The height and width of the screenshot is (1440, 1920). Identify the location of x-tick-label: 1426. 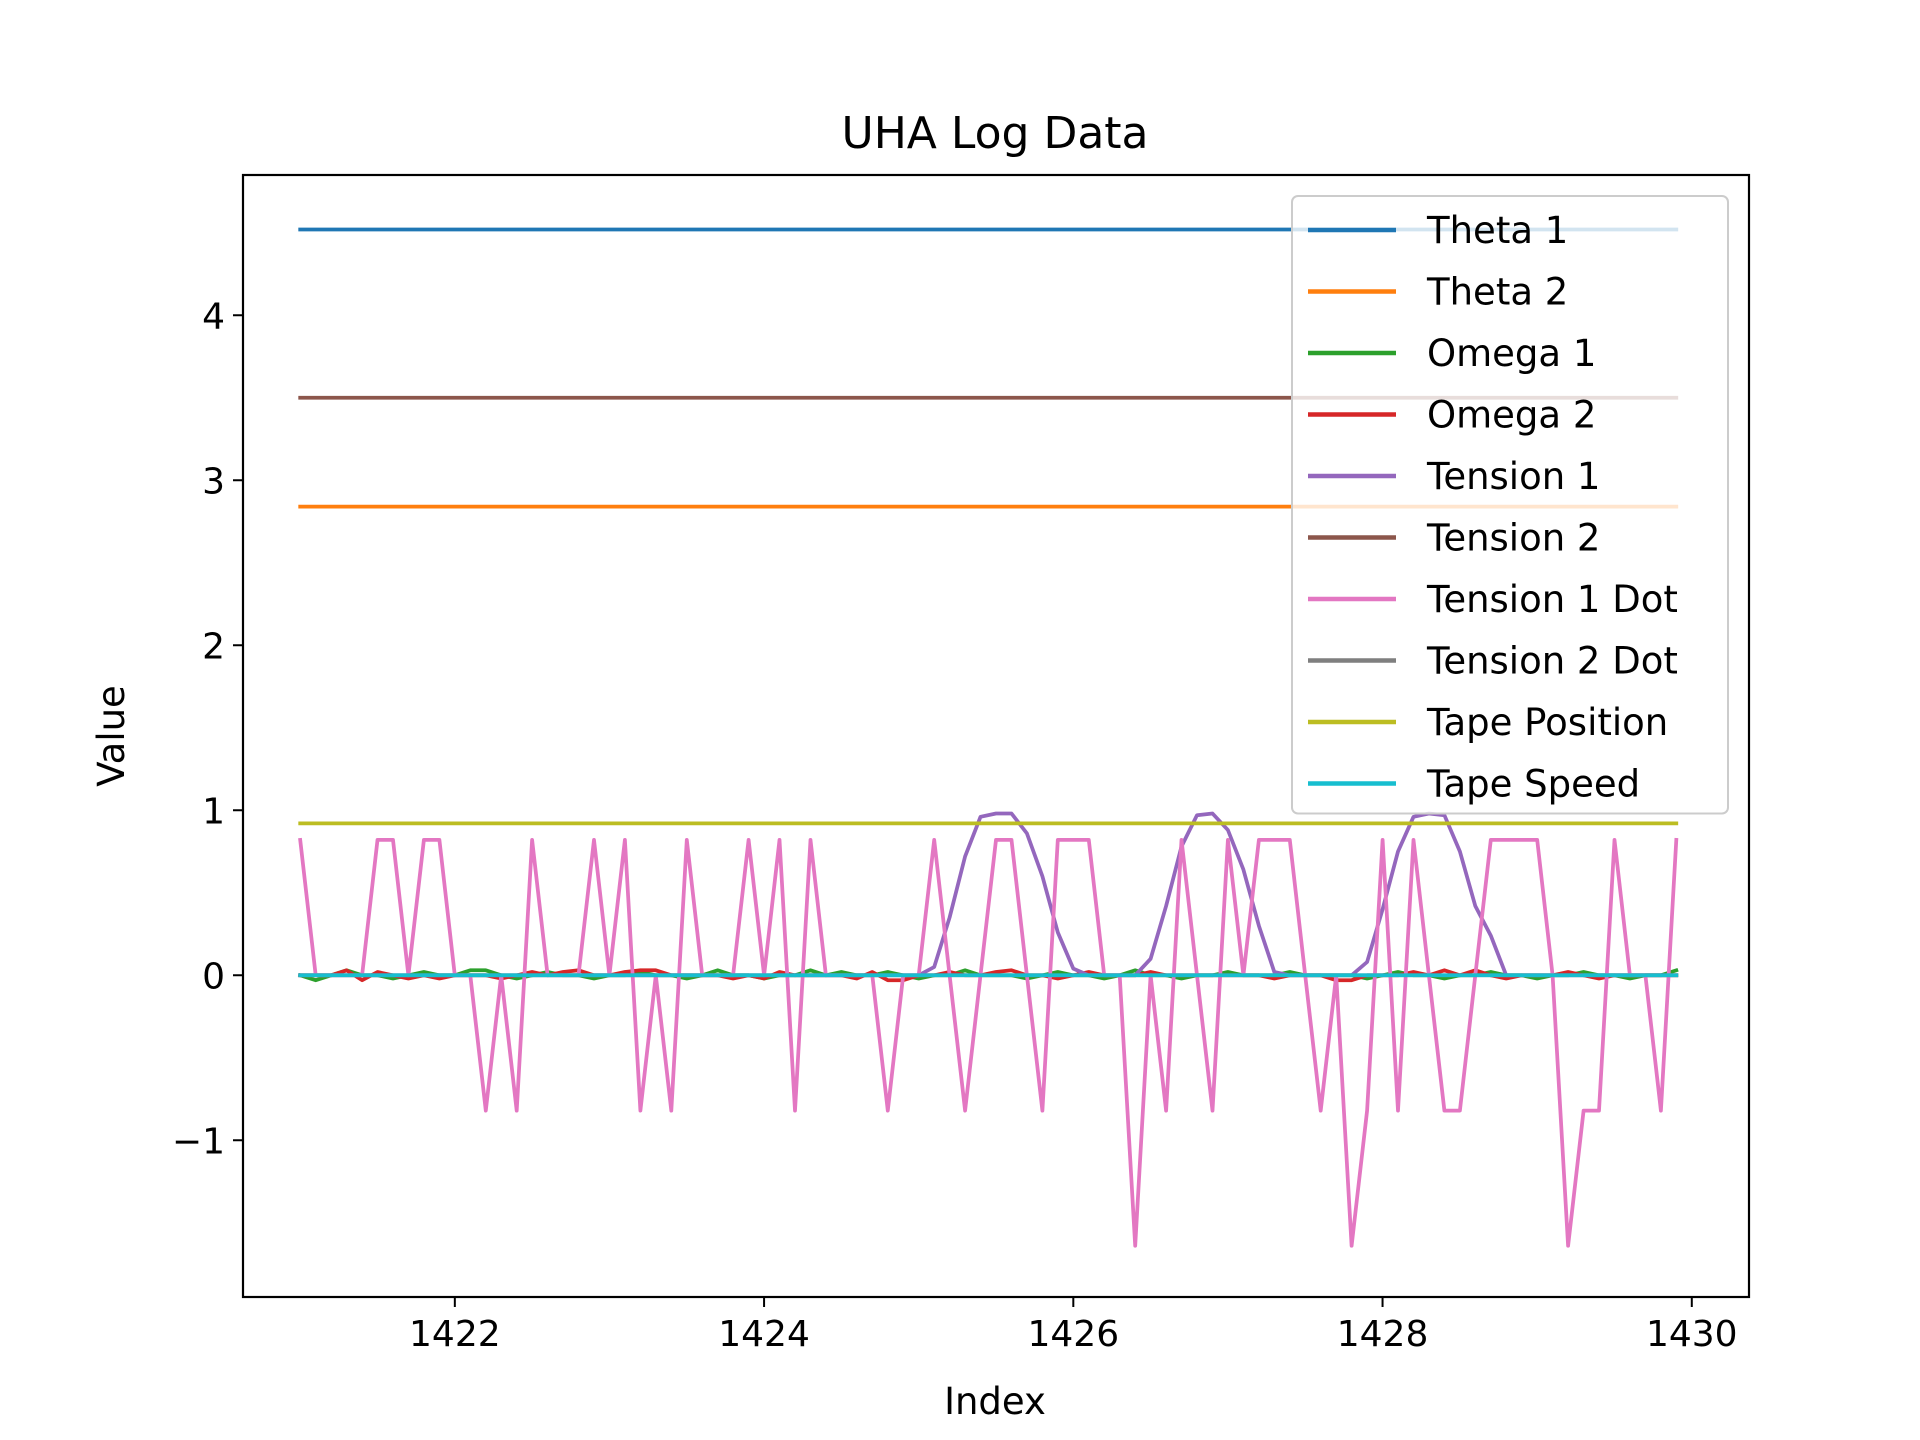
(1073, 1334).